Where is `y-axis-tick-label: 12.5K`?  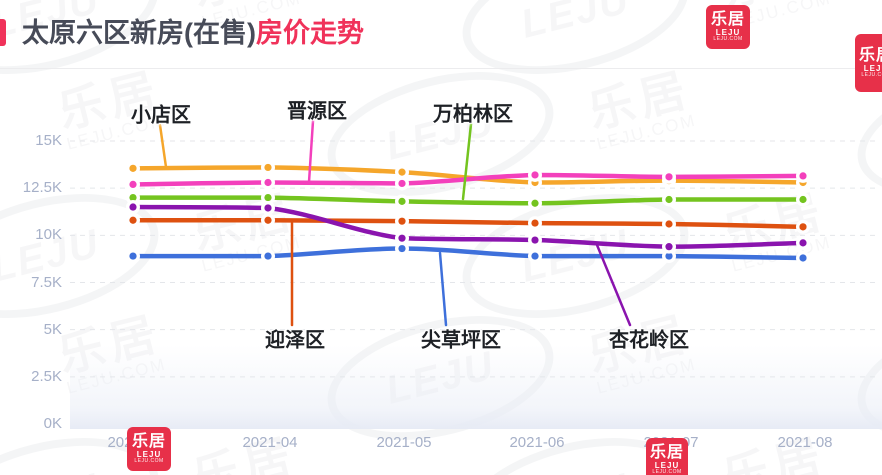
y-axis-tick-label: 12.5K is located at coordinates (42, 188).